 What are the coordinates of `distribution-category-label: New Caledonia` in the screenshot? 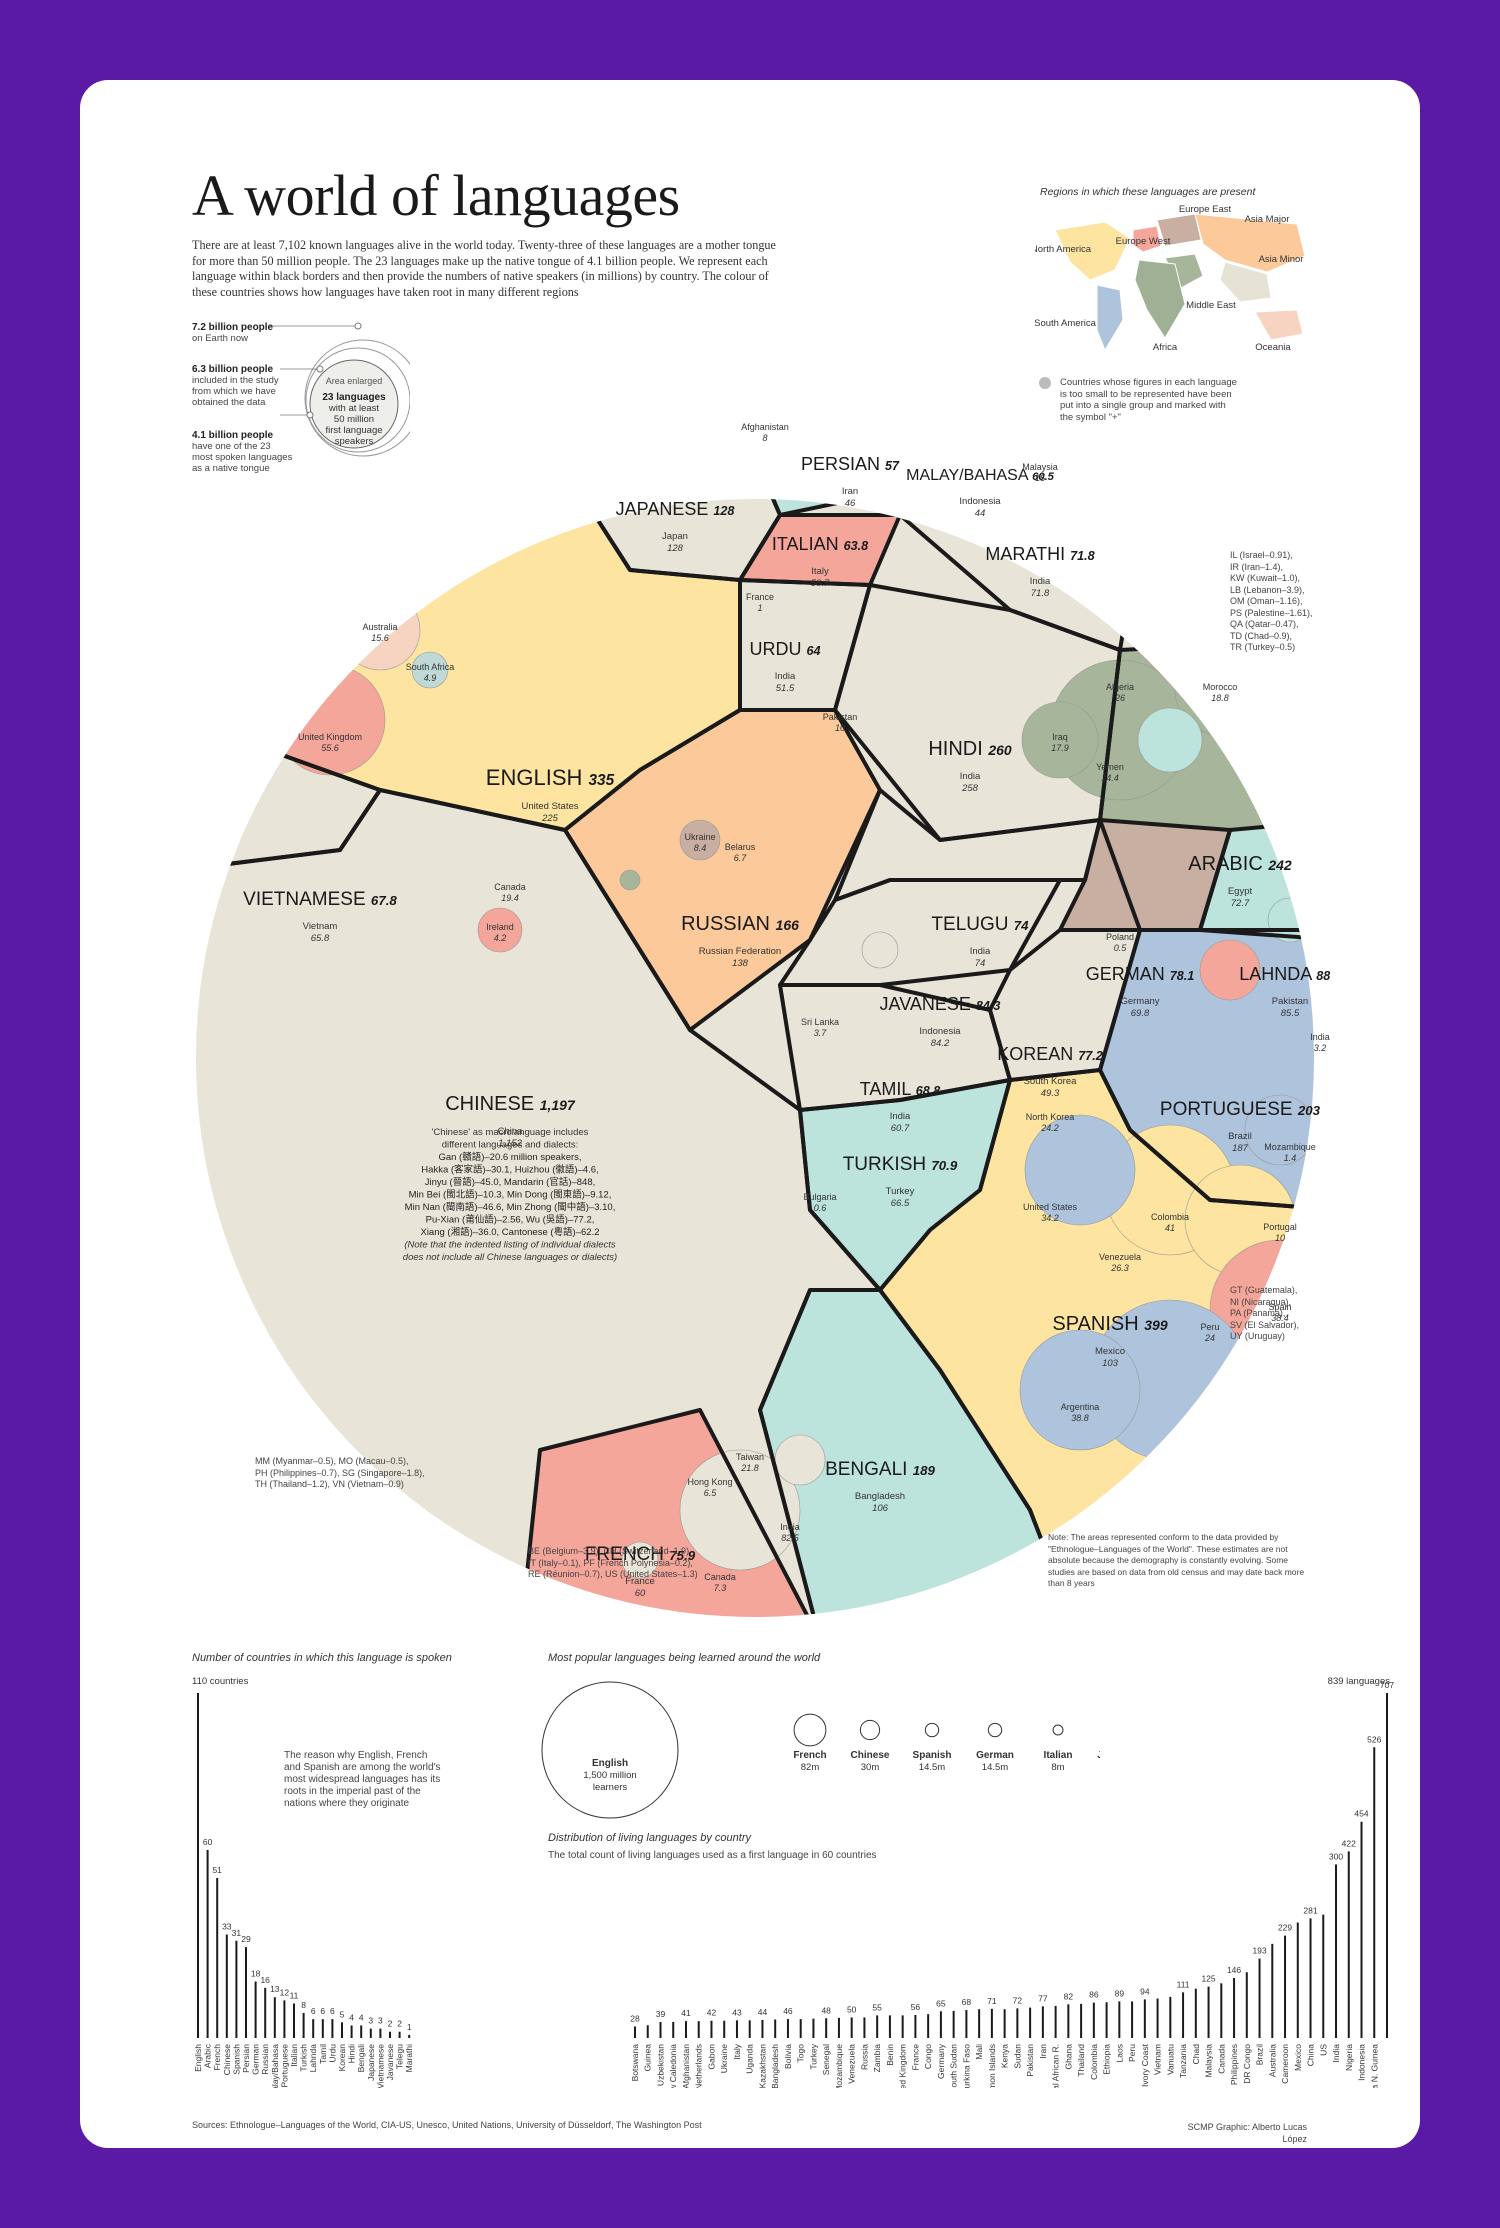 It's located at (673, 2066).